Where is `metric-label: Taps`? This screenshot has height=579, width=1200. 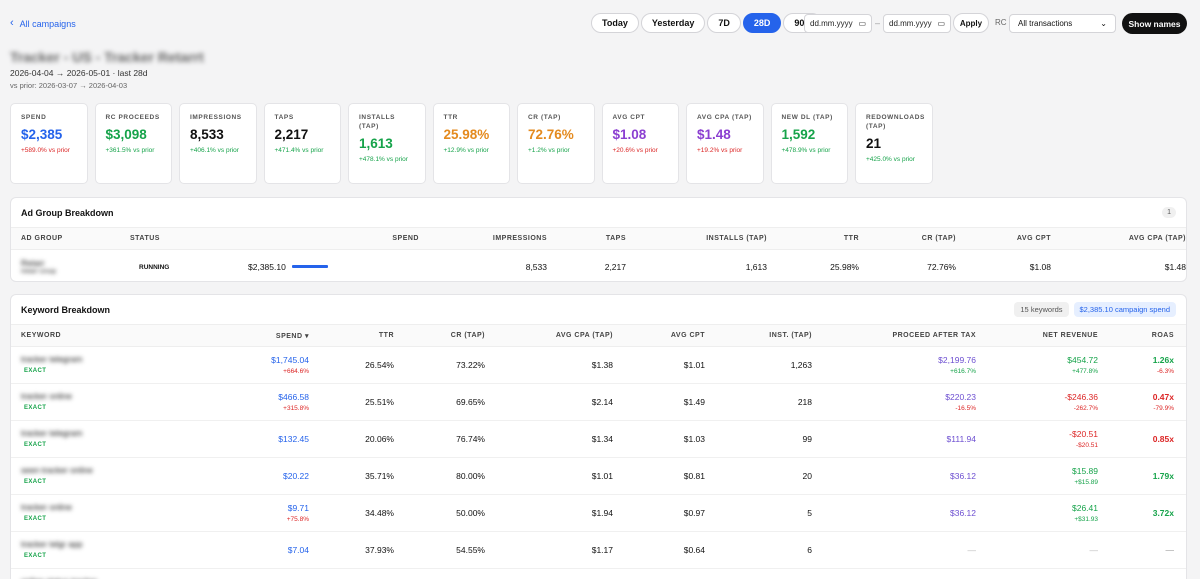 metric-label: Taps is located at coordinates (284, 117).